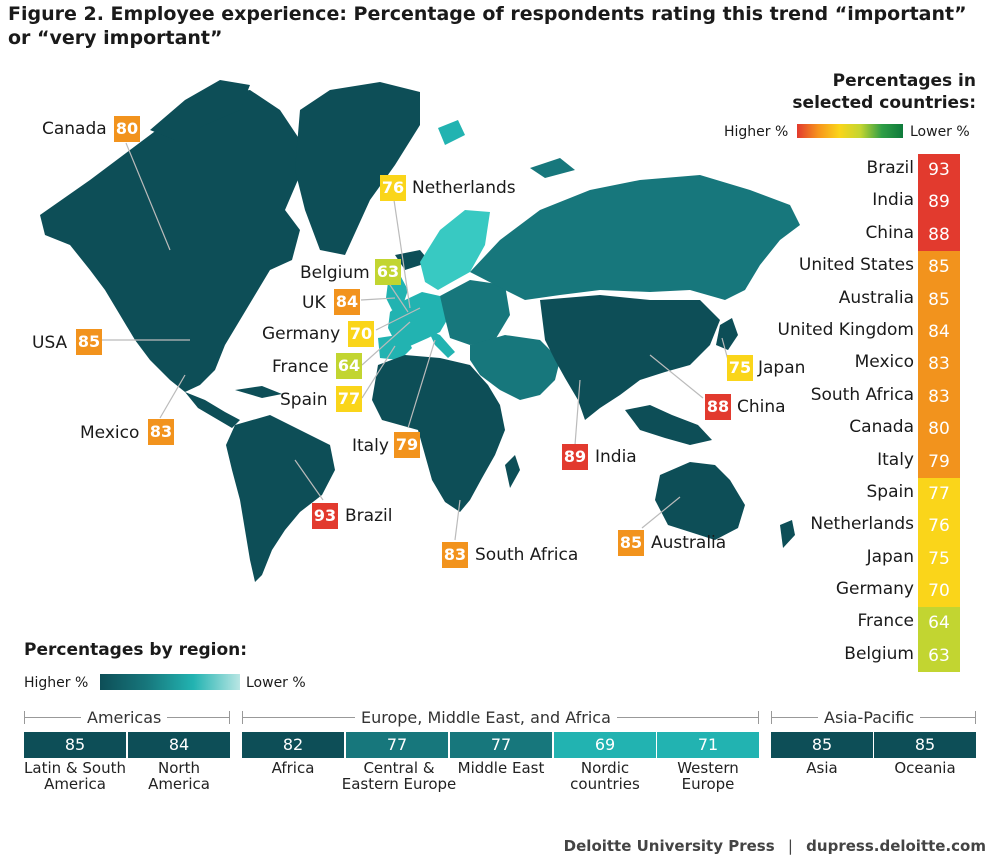 The width and height of the screenshot is (1000, 863). Describe the element at coordinates (293, 768) in the screenshot. I see `region-label-africa-line-1: Africa` at that location.